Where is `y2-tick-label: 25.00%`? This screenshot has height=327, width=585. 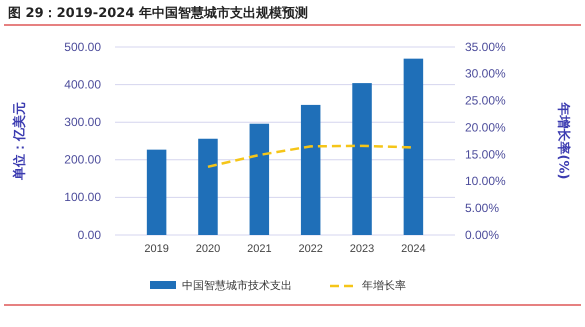 y2-tick-label: 25.00% is located at coordinates (485, 101).